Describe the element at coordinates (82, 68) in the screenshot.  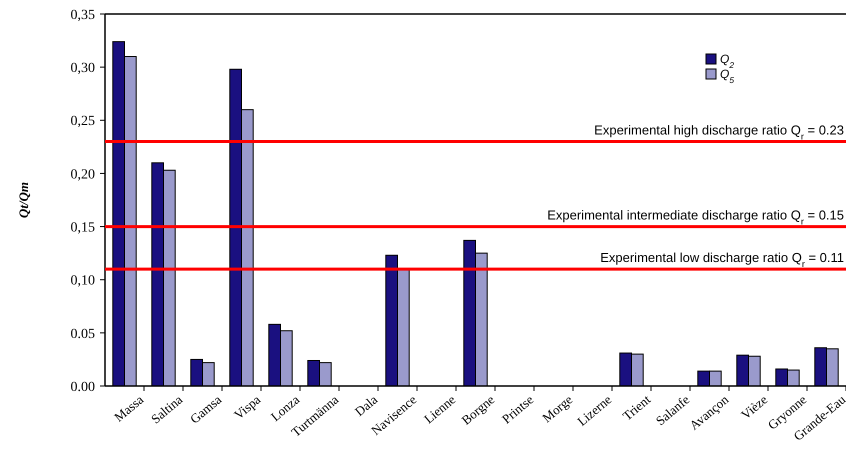
I see `y-tick-label: 0,30` at that location.